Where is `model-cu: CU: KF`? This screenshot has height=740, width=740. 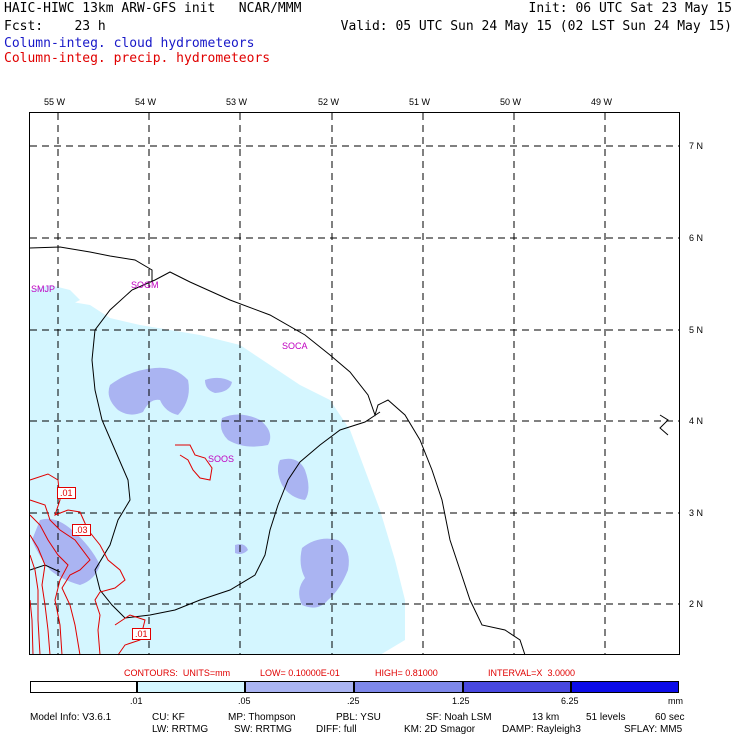
model-cu: CU: KF is located at coordinates (168, 717).